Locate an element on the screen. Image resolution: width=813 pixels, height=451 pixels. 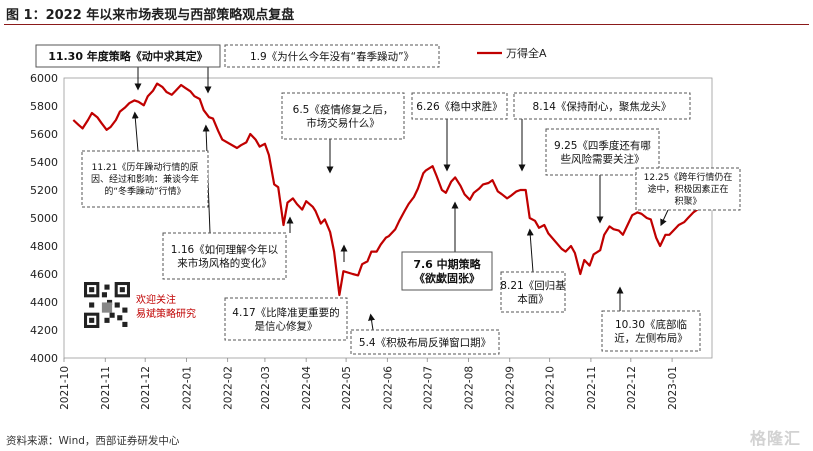
annotation-text: 8.21《回归基本面》 is located at coordinates (533, 292).